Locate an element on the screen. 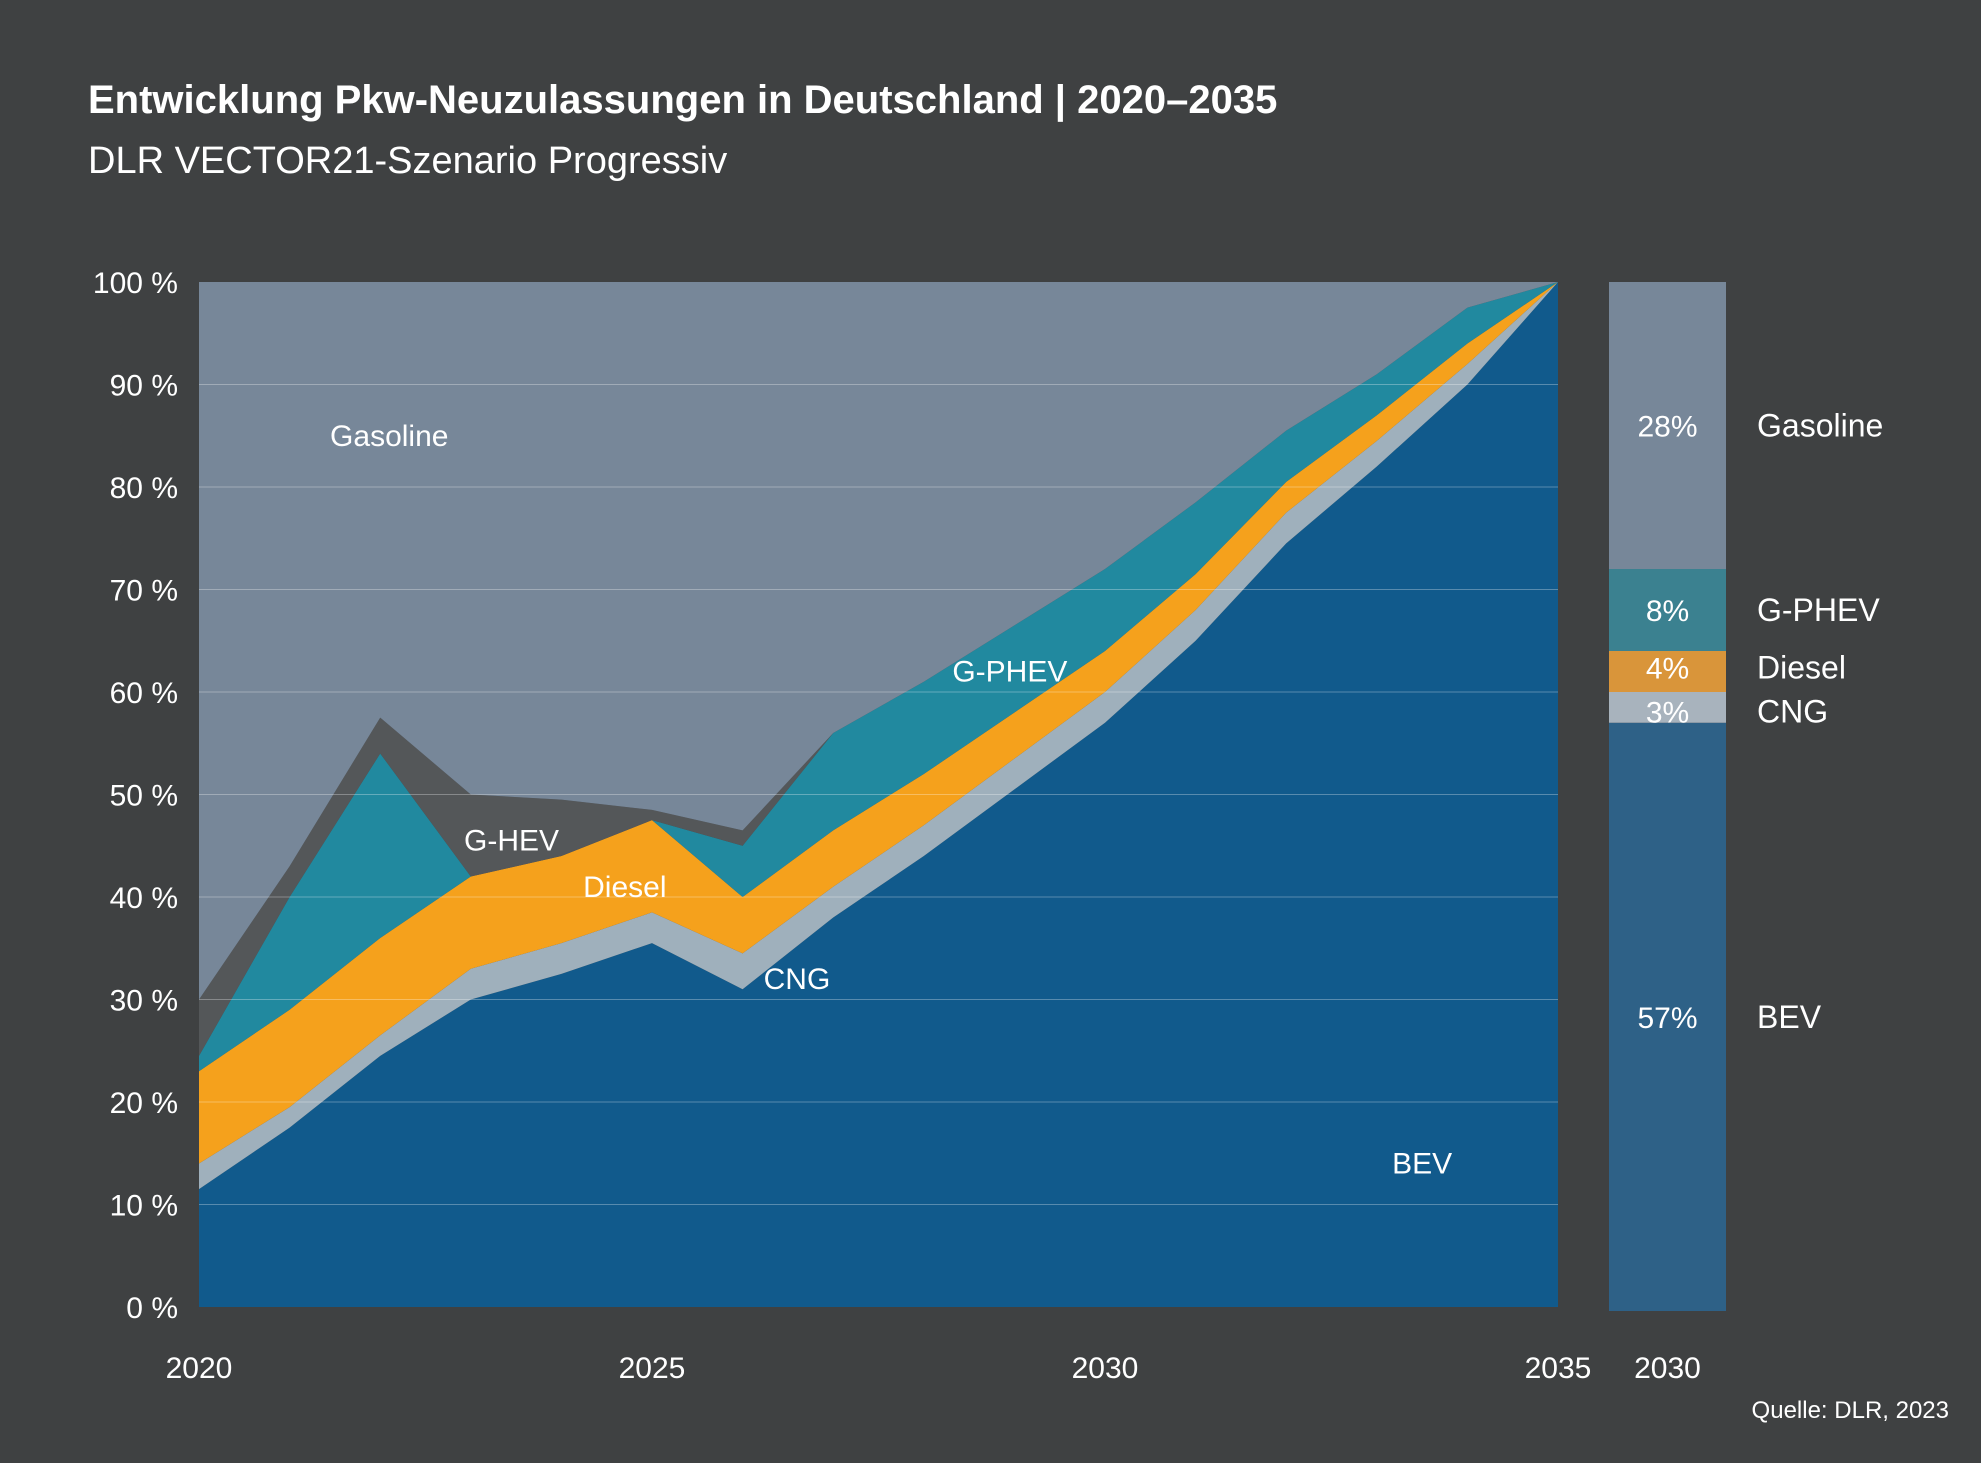 Image resolution: width=1981 pixels, height=1463 pixels. area-label-g-hev: G-HEV is located at coordinates (511, 841).